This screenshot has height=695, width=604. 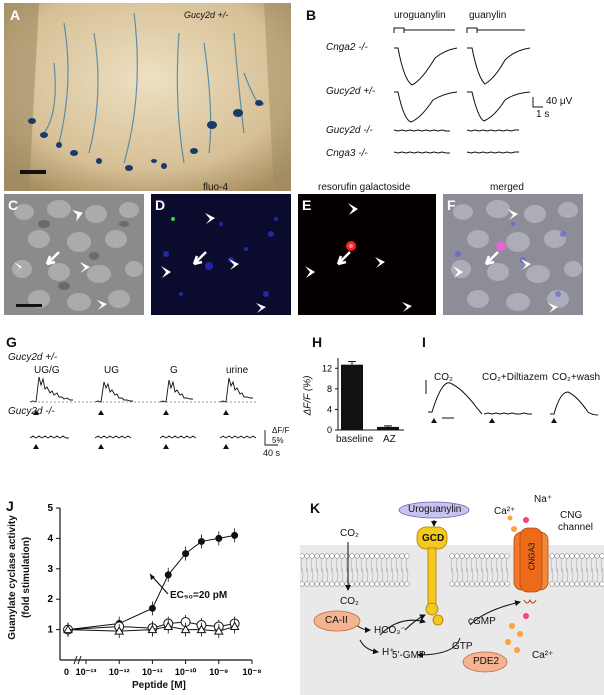 I want to click on row-label: Cnga2 -/-, so click(x=347, y=47).